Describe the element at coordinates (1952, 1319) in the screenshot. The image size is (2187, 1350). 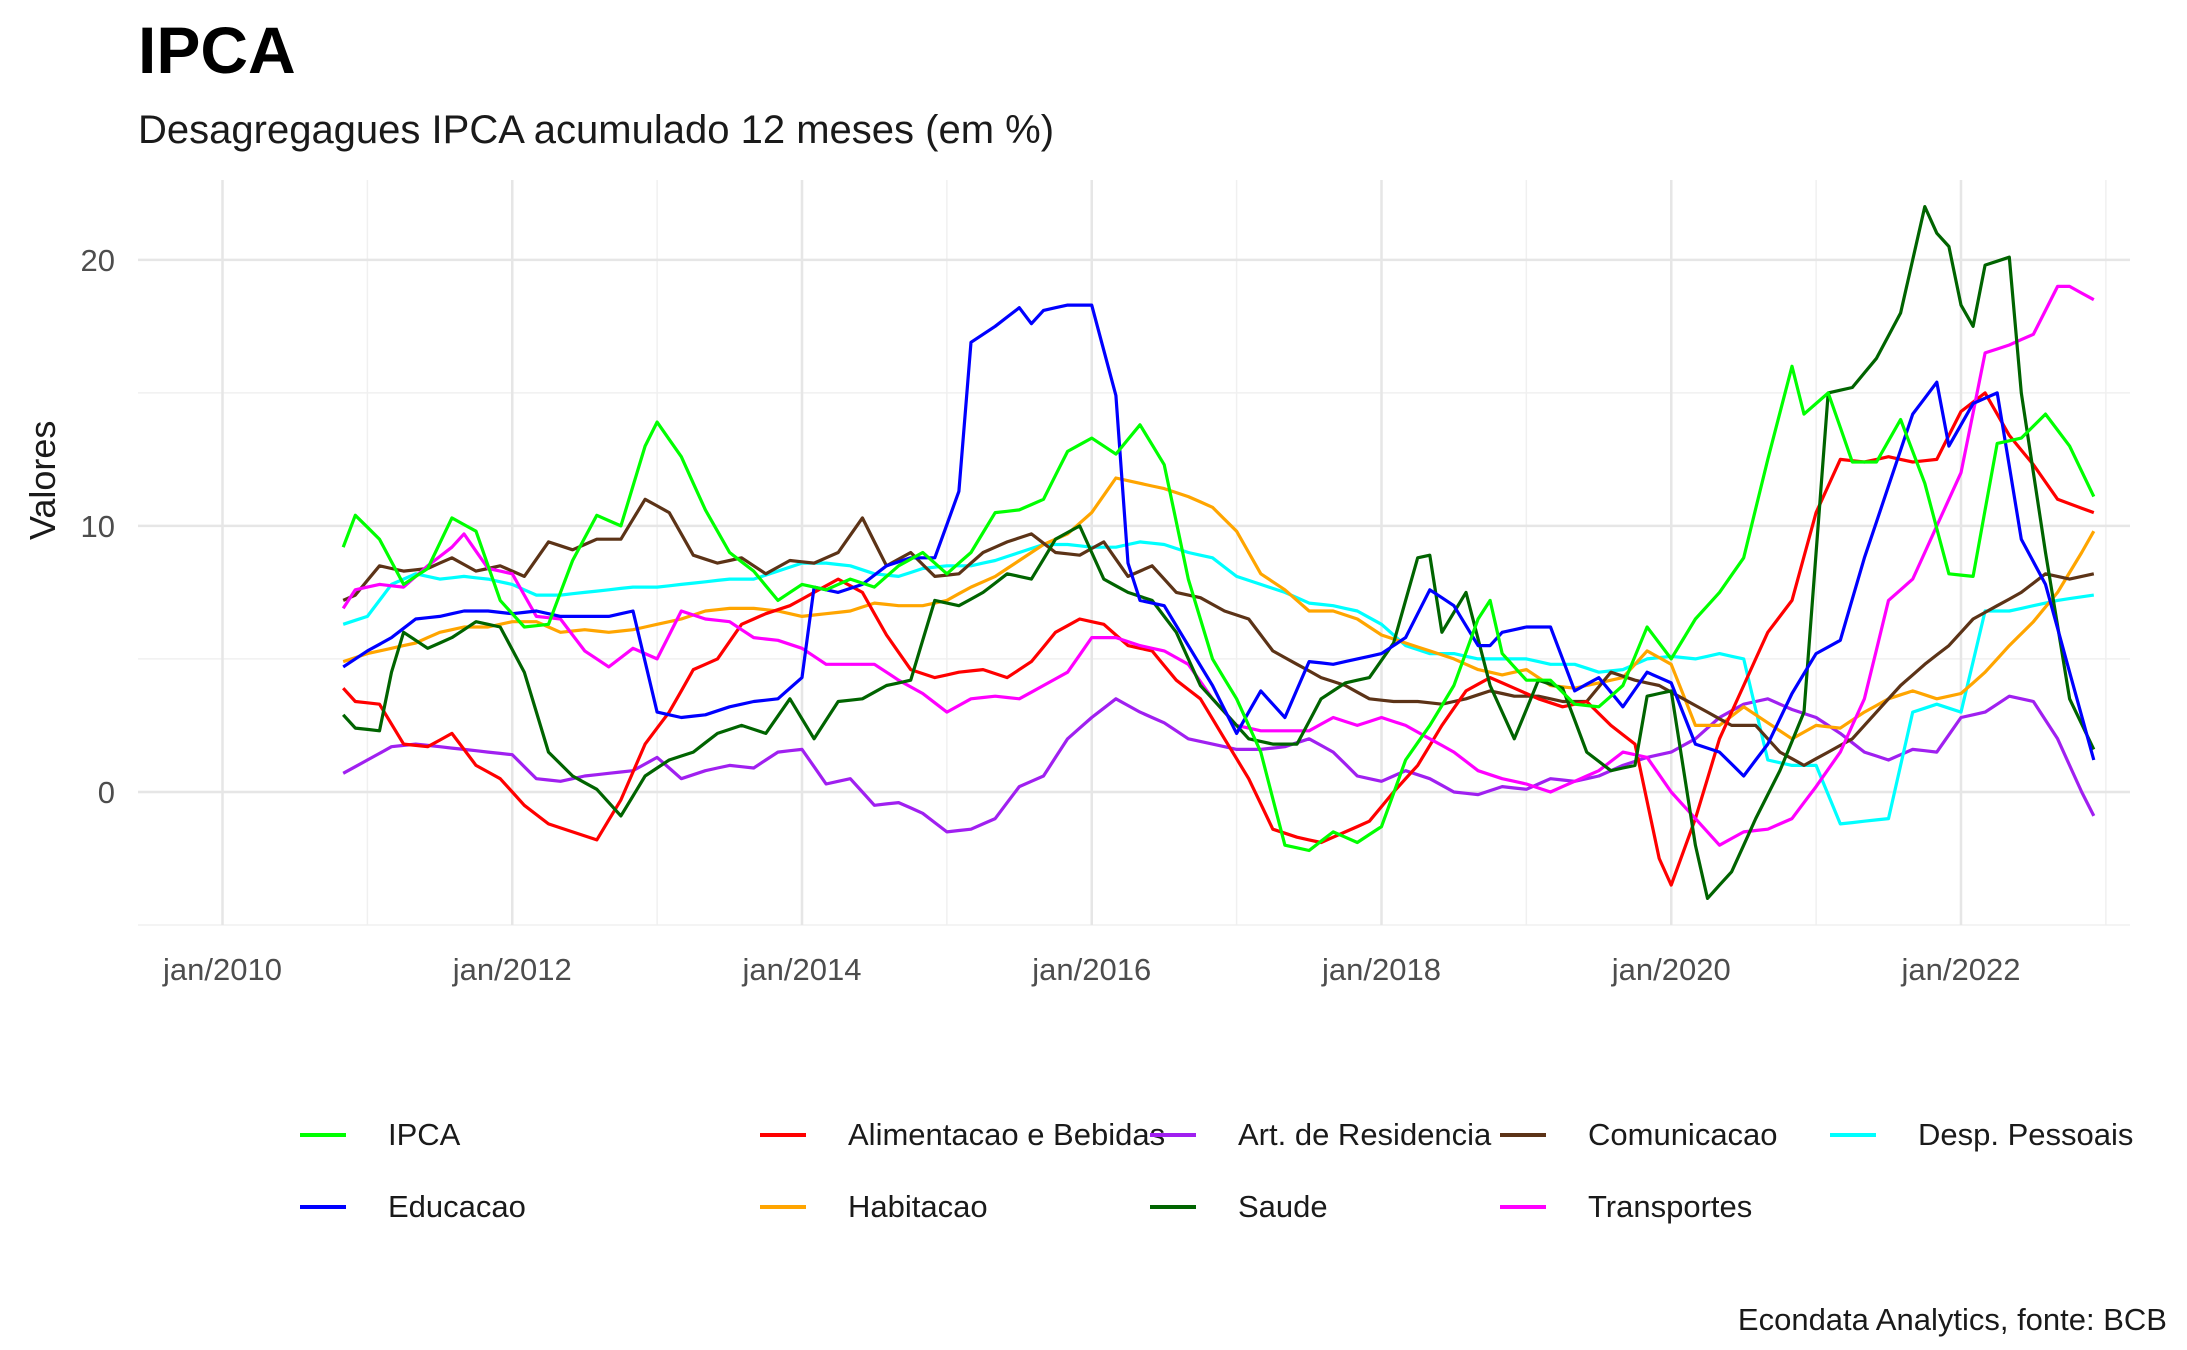
I see `source-caption: Econdata Analytics, fonte: BCB` at that location.